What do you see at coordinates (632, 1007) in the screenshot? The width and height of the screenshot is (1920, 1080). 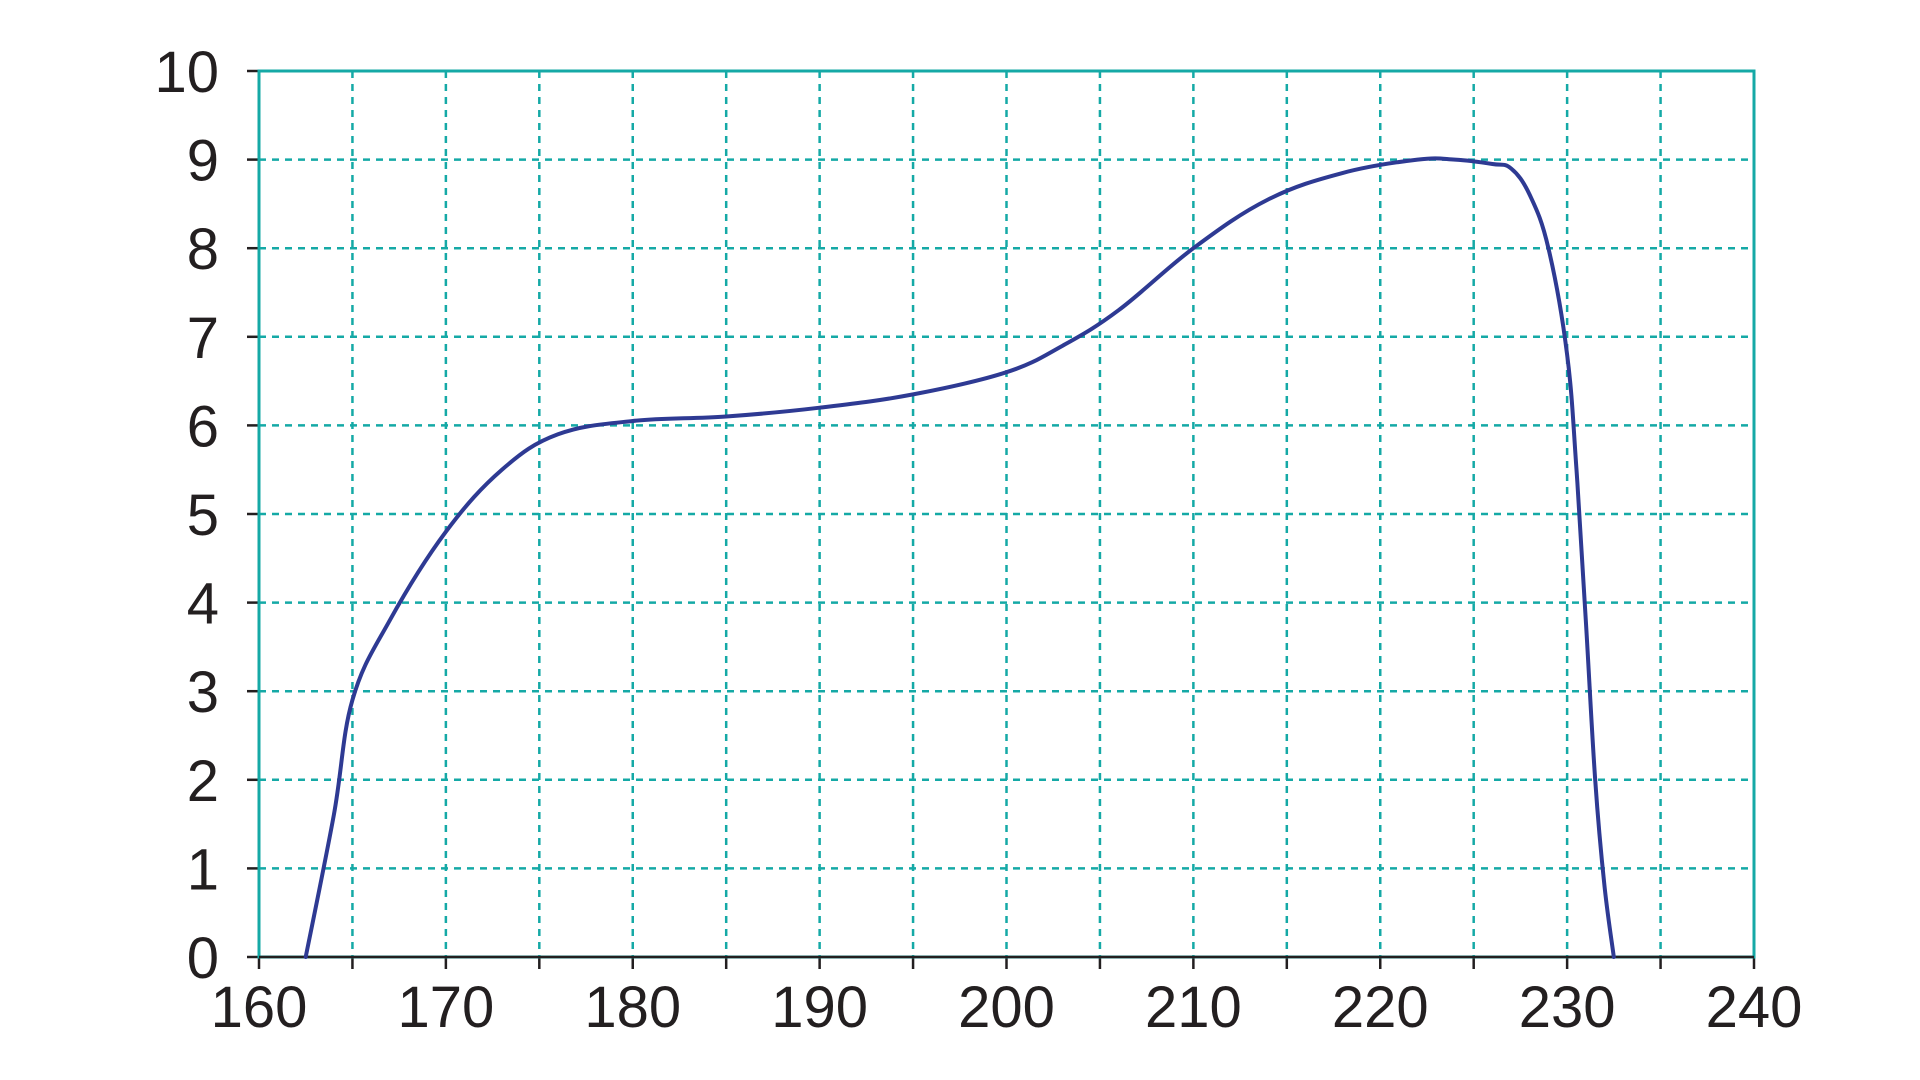 I see `x-tick-label: 180` at bounding box center [632, 1007].